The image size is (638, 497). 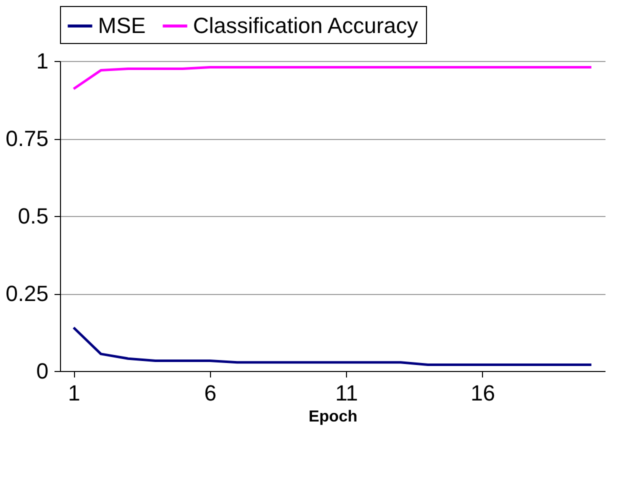 What do you see at coordinates (74, 393) in the screenshot?
I see `x-tick-label: 1` at bounding box center [74, 393].